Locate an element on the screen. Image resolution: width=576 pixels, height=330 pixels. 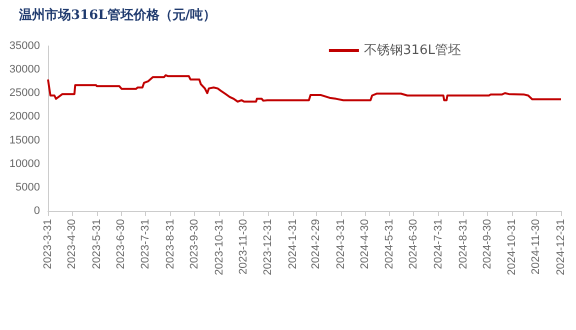
y-tick-label: 0 is located at coordinates (37, 211).